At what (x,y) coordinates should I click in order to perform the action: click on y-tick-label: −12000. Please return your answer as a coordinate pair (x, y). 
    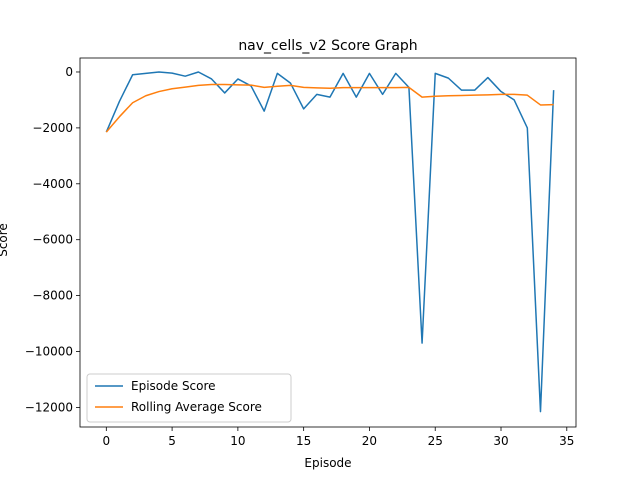
    Looking at the image, I should click on (49, 407).